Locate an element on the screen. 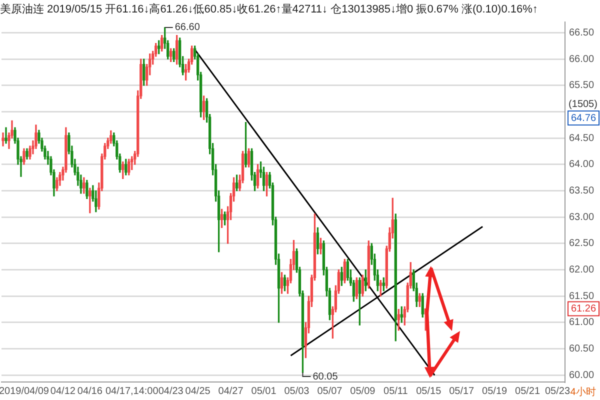  y-tick-label: 64.00 is located at coordinates (581, 164).